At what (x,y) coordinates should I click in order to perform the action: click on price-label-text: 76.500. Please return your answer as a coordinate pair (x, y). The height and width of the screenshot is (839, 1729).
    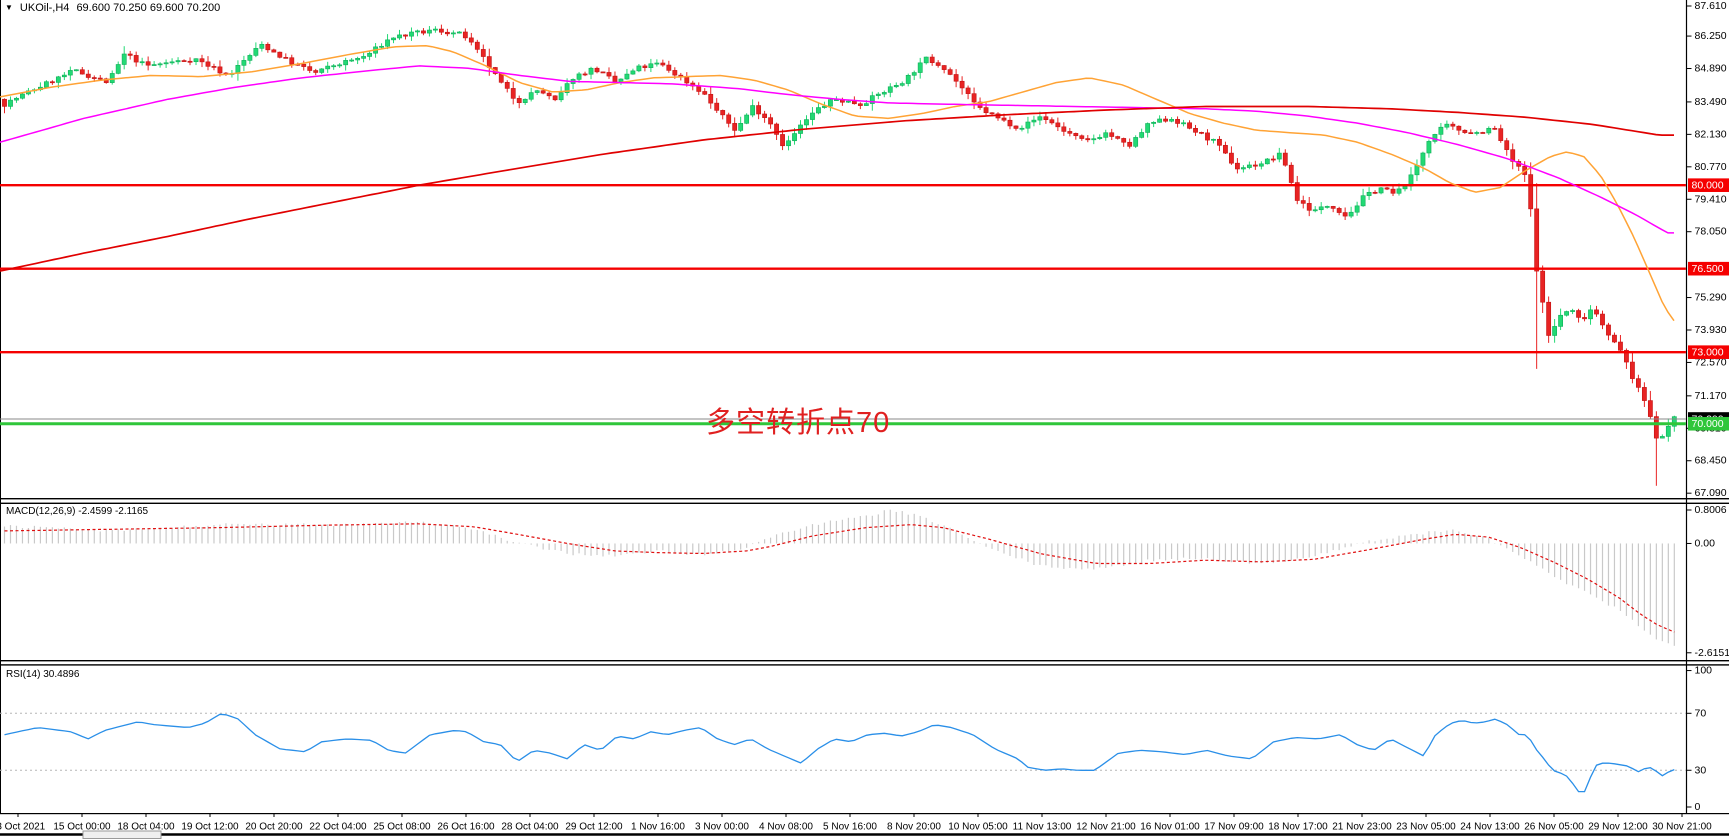
    Looking at the image, I should click on (1708, 269).